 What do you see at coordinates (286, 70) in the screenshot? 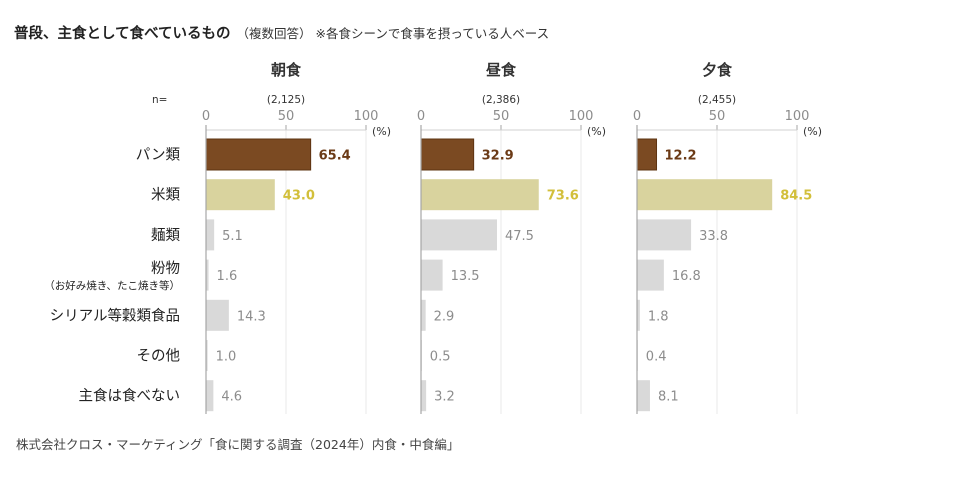
I see `panel-title: 朝食` at bounding box center [286, 70].